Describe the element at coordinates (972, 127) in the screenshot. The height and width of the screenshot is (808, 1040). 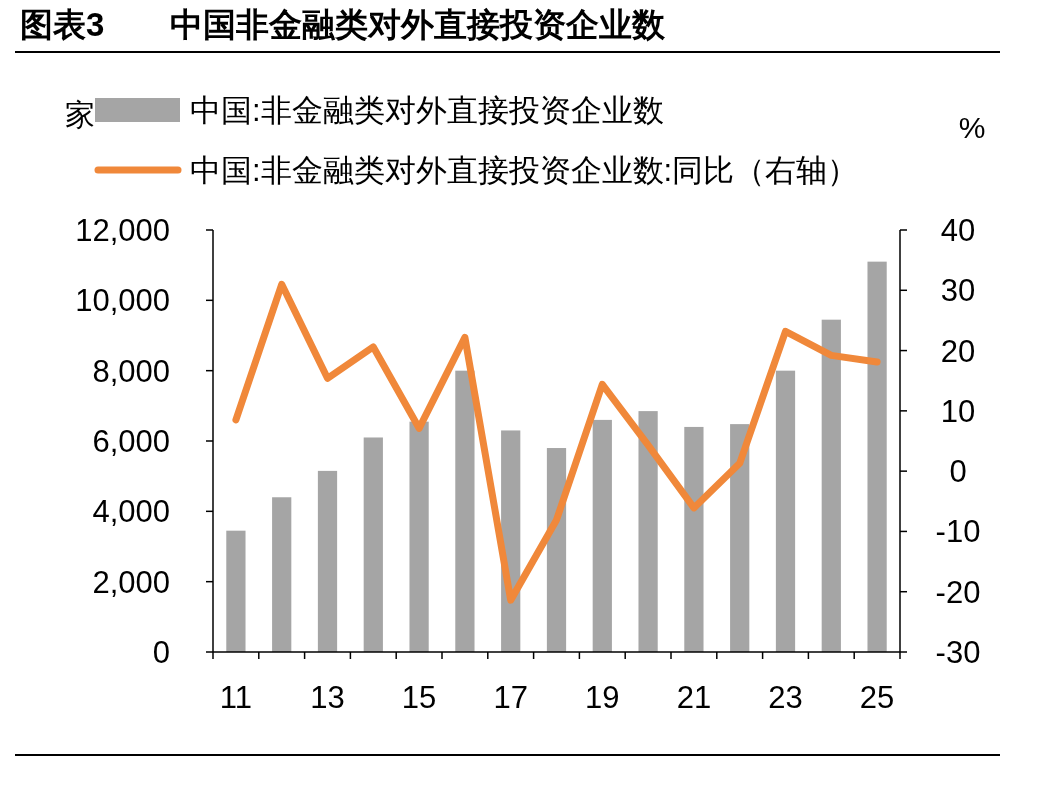
I see `y2-axis-title: %` at that location.